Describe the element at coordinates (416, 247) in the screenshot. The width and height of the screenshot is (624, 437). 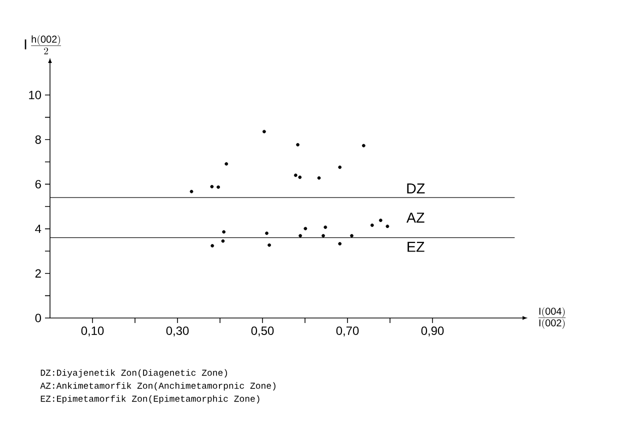
I see `annotation: EZ` at that location.